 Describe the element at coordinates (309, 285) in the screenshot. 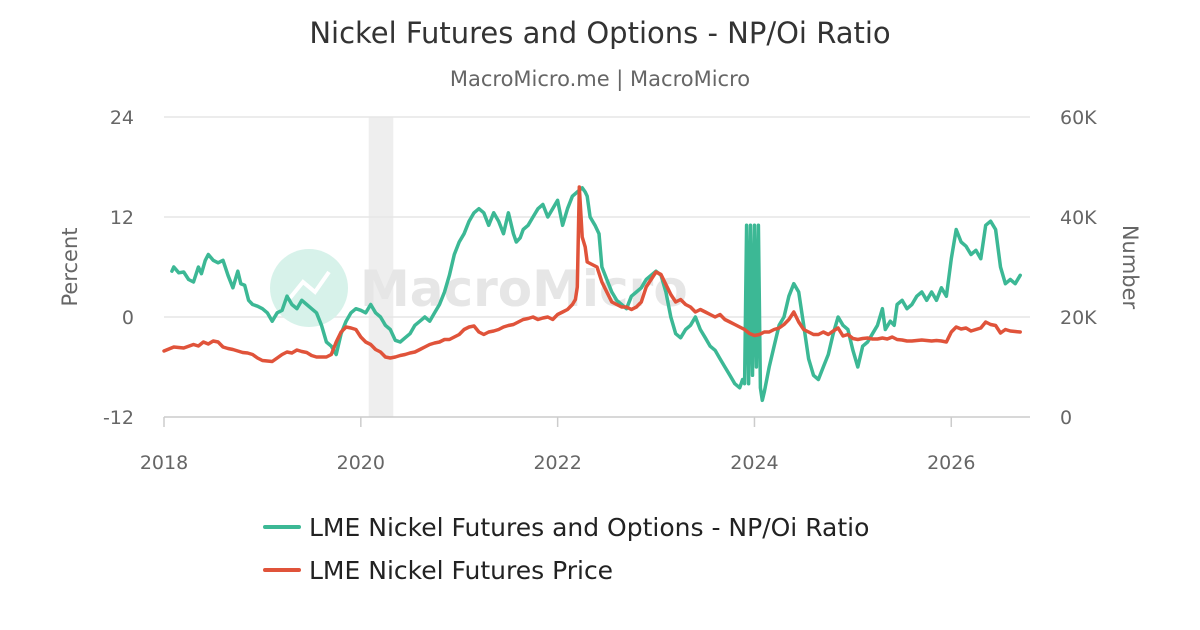

I see `watermark-logo-mark` at that location.